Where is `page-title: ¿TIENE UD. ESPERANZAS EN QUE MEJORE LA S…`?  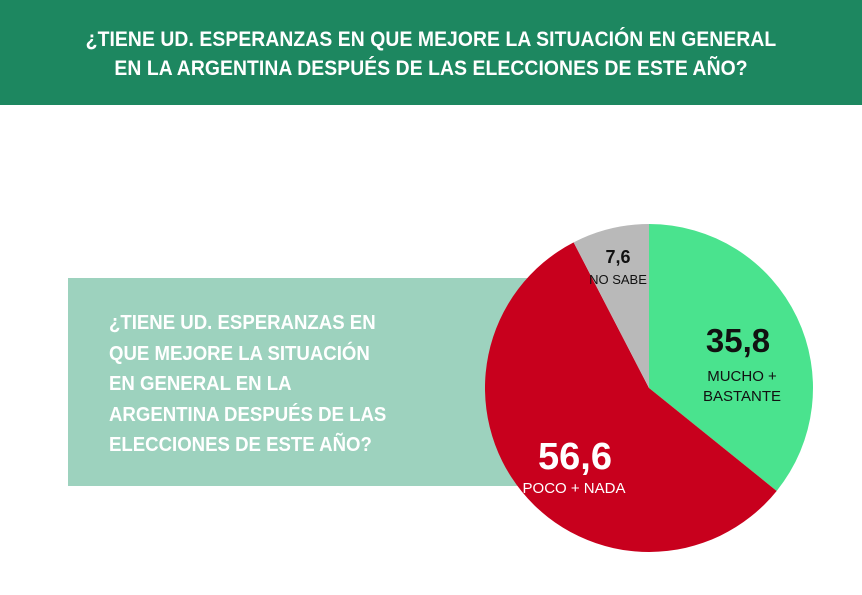 page-title: ¿TIENE UD. ESPERANZAS EN QUE MEJORE LA S… is located at coordinates (431, 53).